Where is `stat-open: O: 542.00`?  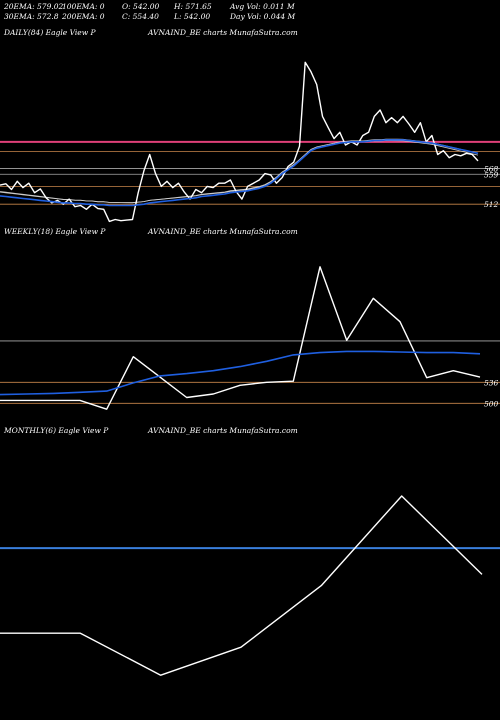
stat-open: O: 542.00 is located at coordinates (141, 6).